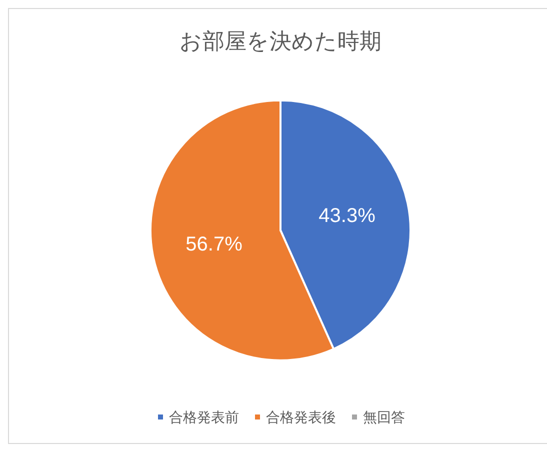 The image size is (547, 452). I want to click on legend-label: 合格発表後, so click(301, 417).